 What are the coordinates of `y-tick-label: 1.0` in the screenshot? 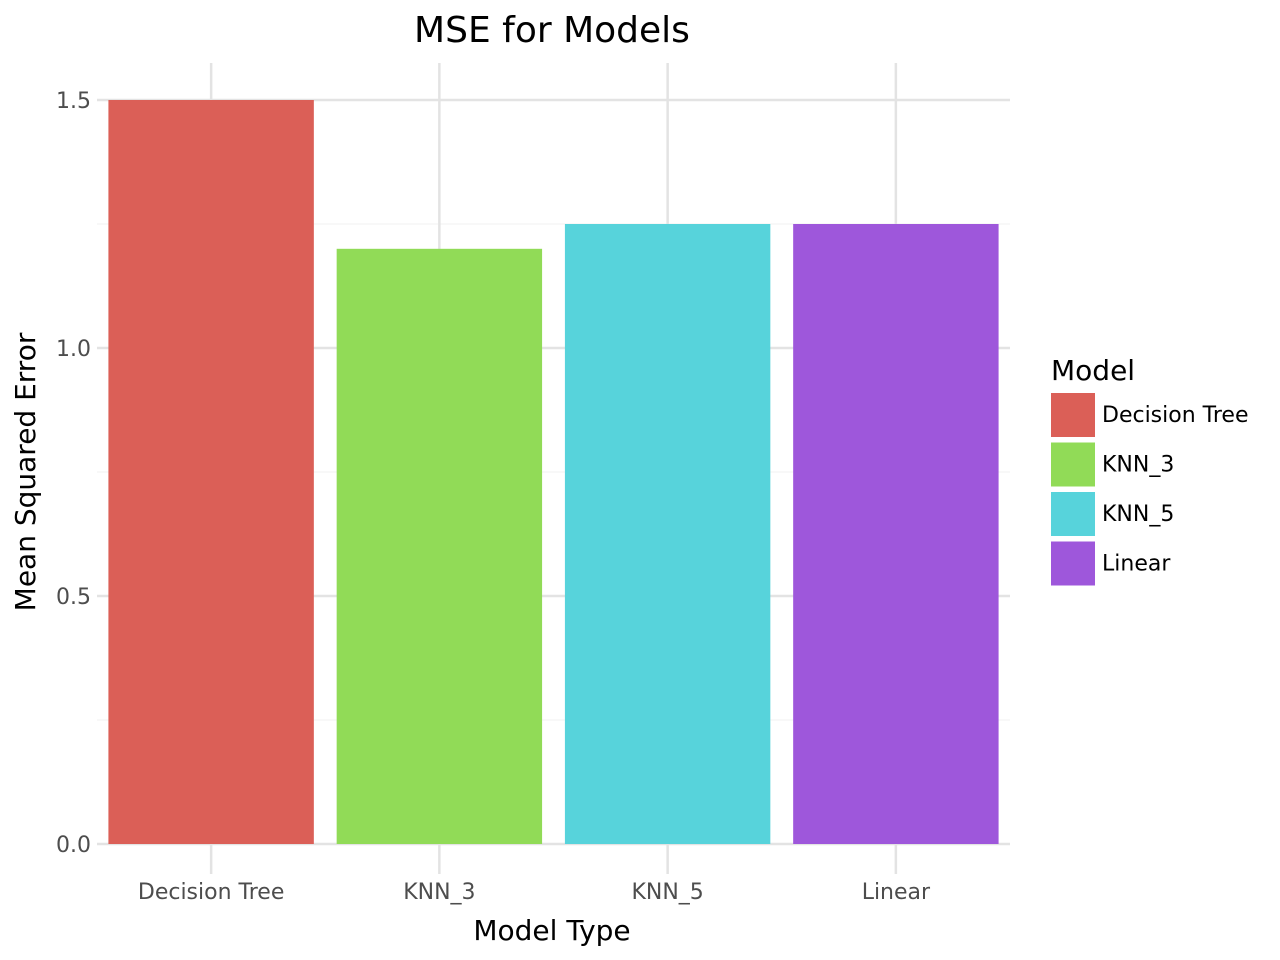 It's located at (73, 349).